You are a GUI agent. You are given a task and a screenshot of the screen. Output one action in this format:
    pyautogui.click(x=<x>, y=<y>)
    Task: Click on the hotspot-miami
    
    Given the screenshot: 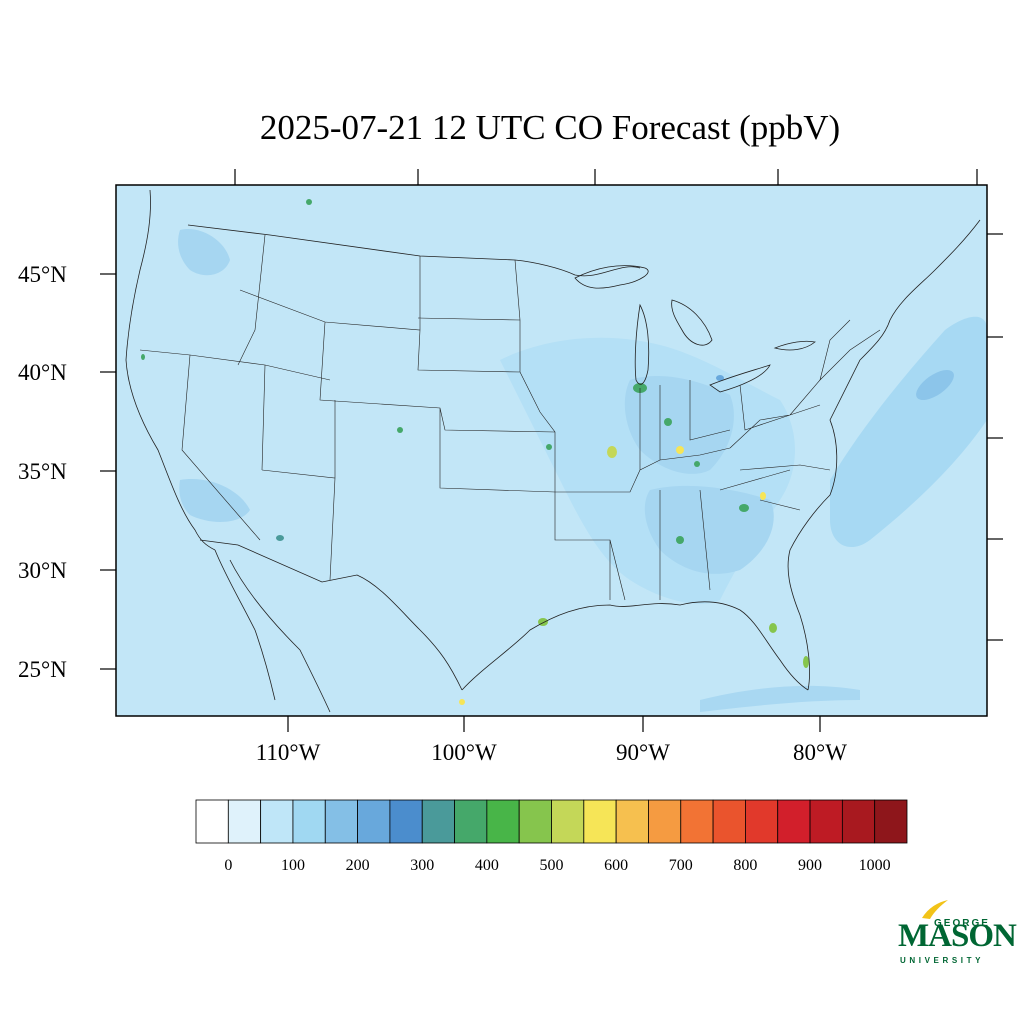 What is the action you would take?
    pyautogui.click(x=806, y=662)
    